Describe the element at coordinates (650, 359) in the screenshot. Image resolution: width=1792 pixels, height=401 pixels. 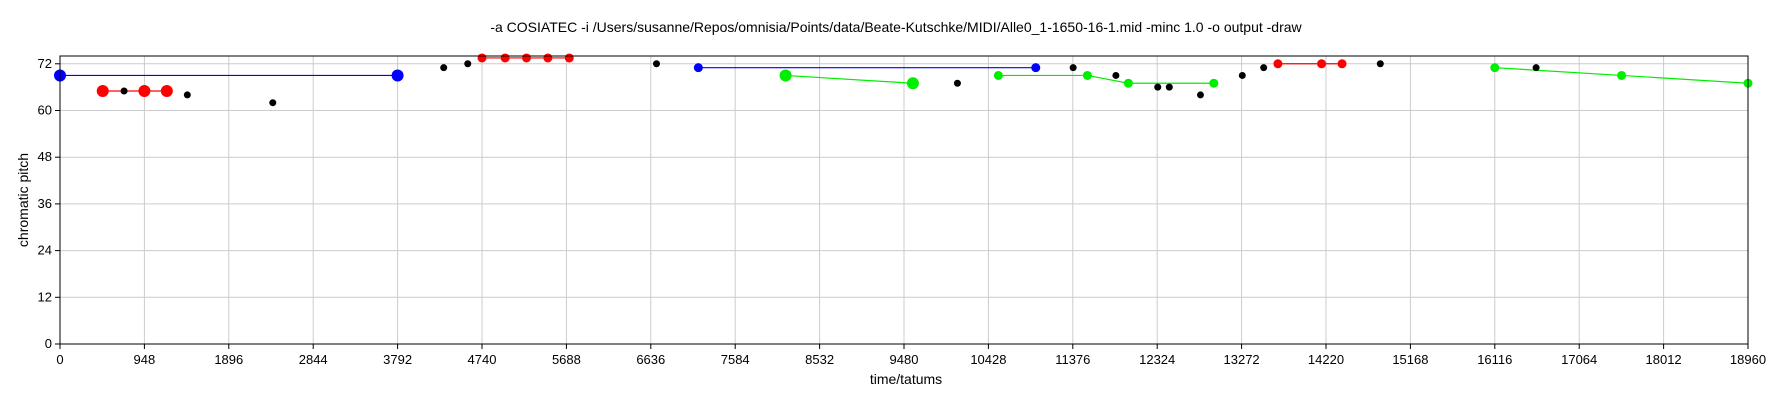
I see `x-tick-label: 6636` at that location.